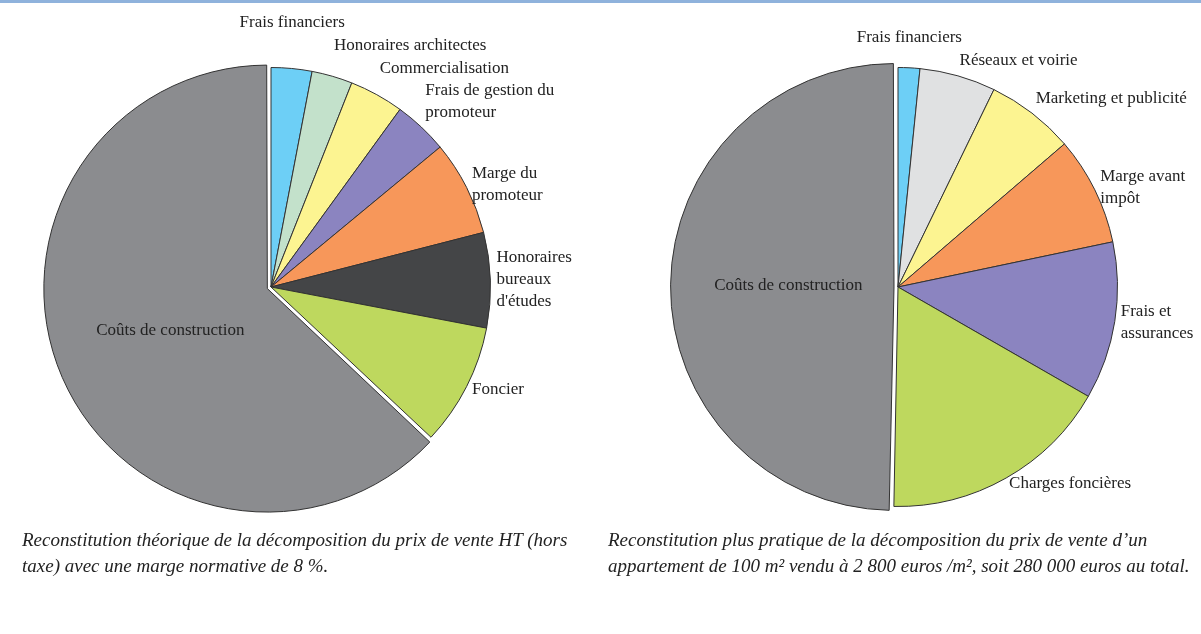  Describe the element at coordinates (899, 553) in the screenshot. I see `text: Reconstitution plus pratique de la décomposition du prix de vente d’un appartement de 100 m² vendu à 2 800 euros /m², soit 280 000 euros au total.` at that location.